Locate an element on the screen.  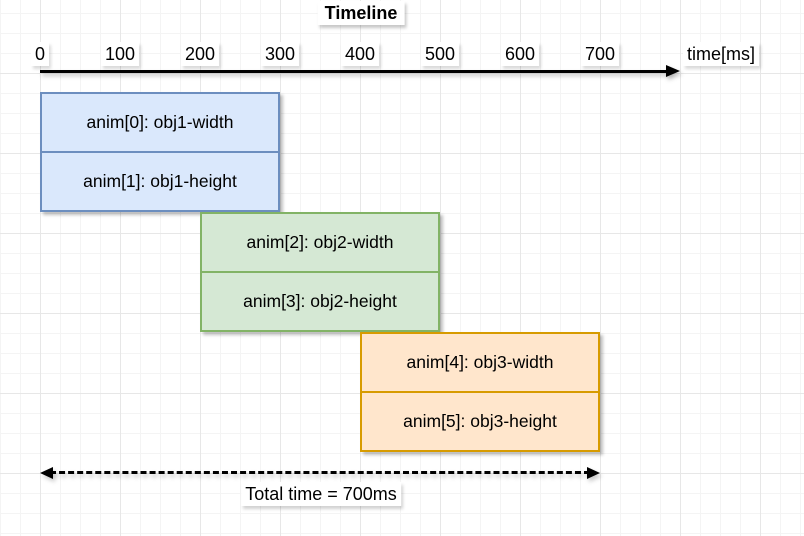
axis-unit-label: time[ms] is located at coordinates (721, 54).